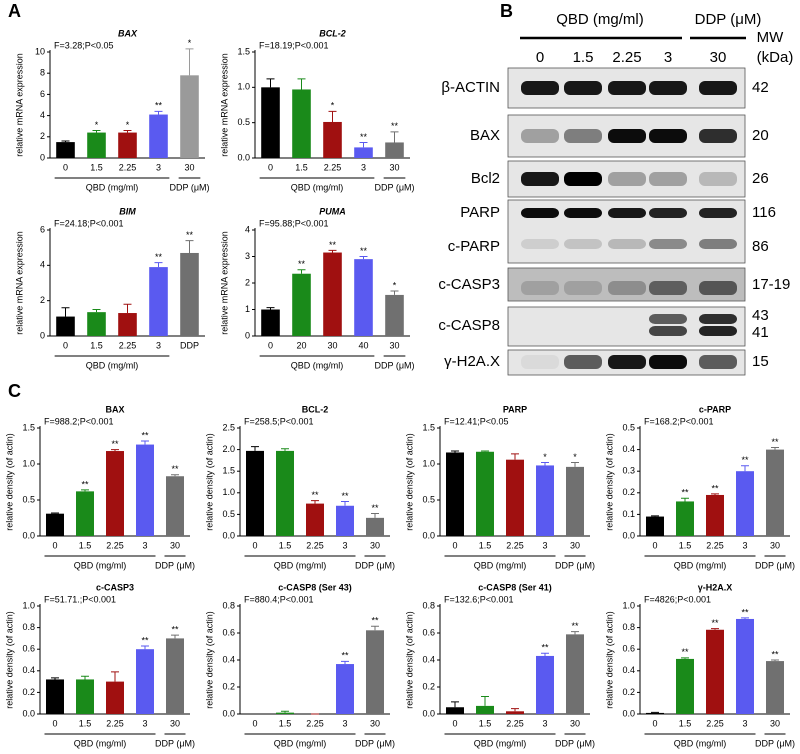  Describe the element at coordinates (583, 57) in the screenshot. I see `lane-label: 1.5` at that location.